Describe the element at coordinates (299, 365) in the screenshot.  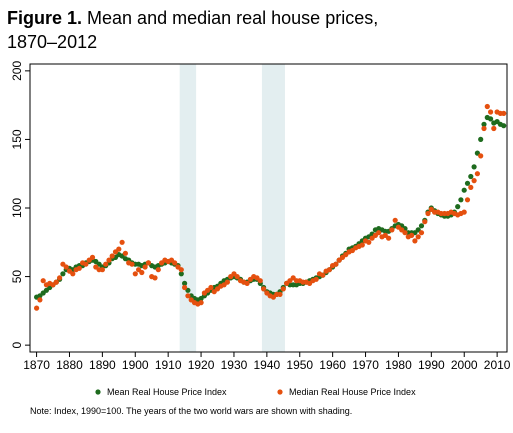
I see `x-tick-label: 1950` at that location.